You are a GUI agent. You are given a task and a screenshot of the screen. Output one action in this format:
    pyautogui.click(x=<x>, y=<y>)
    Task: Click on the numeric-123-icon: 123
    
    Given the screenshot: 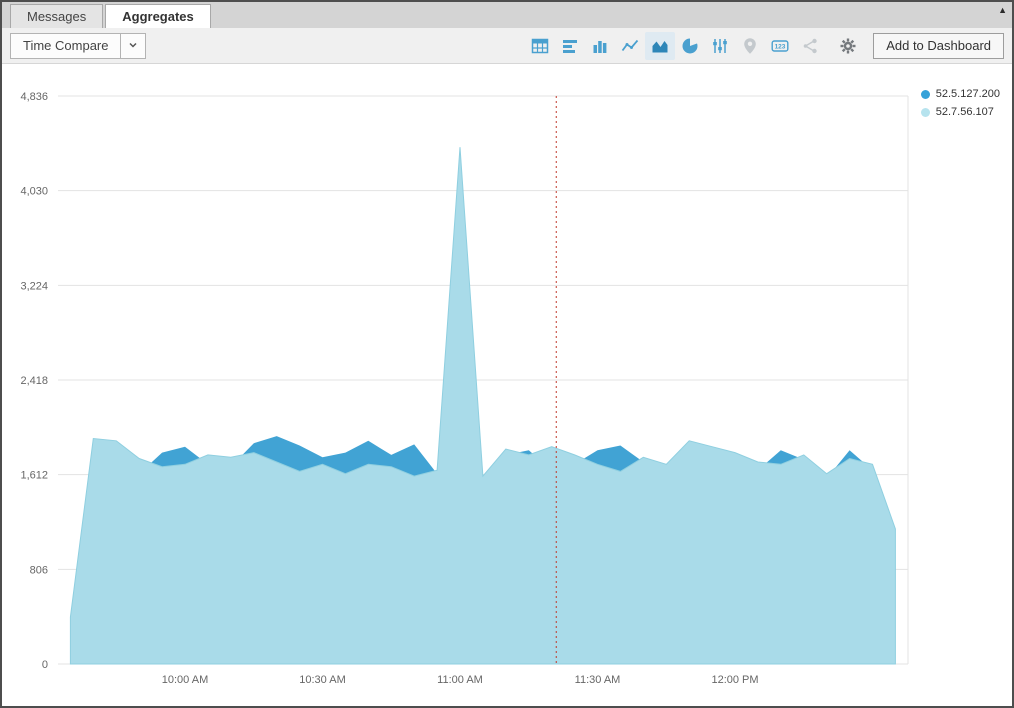 What is the action you would take?
    pyautogui.click(x=780, y=46)
    